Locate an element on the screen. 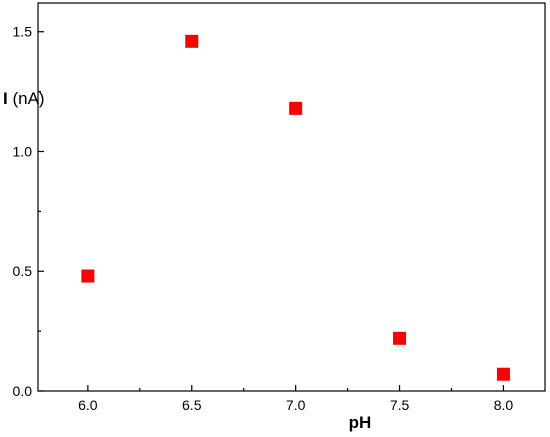  y-tick-label: 1.5 is located at coordinates (23, 32).